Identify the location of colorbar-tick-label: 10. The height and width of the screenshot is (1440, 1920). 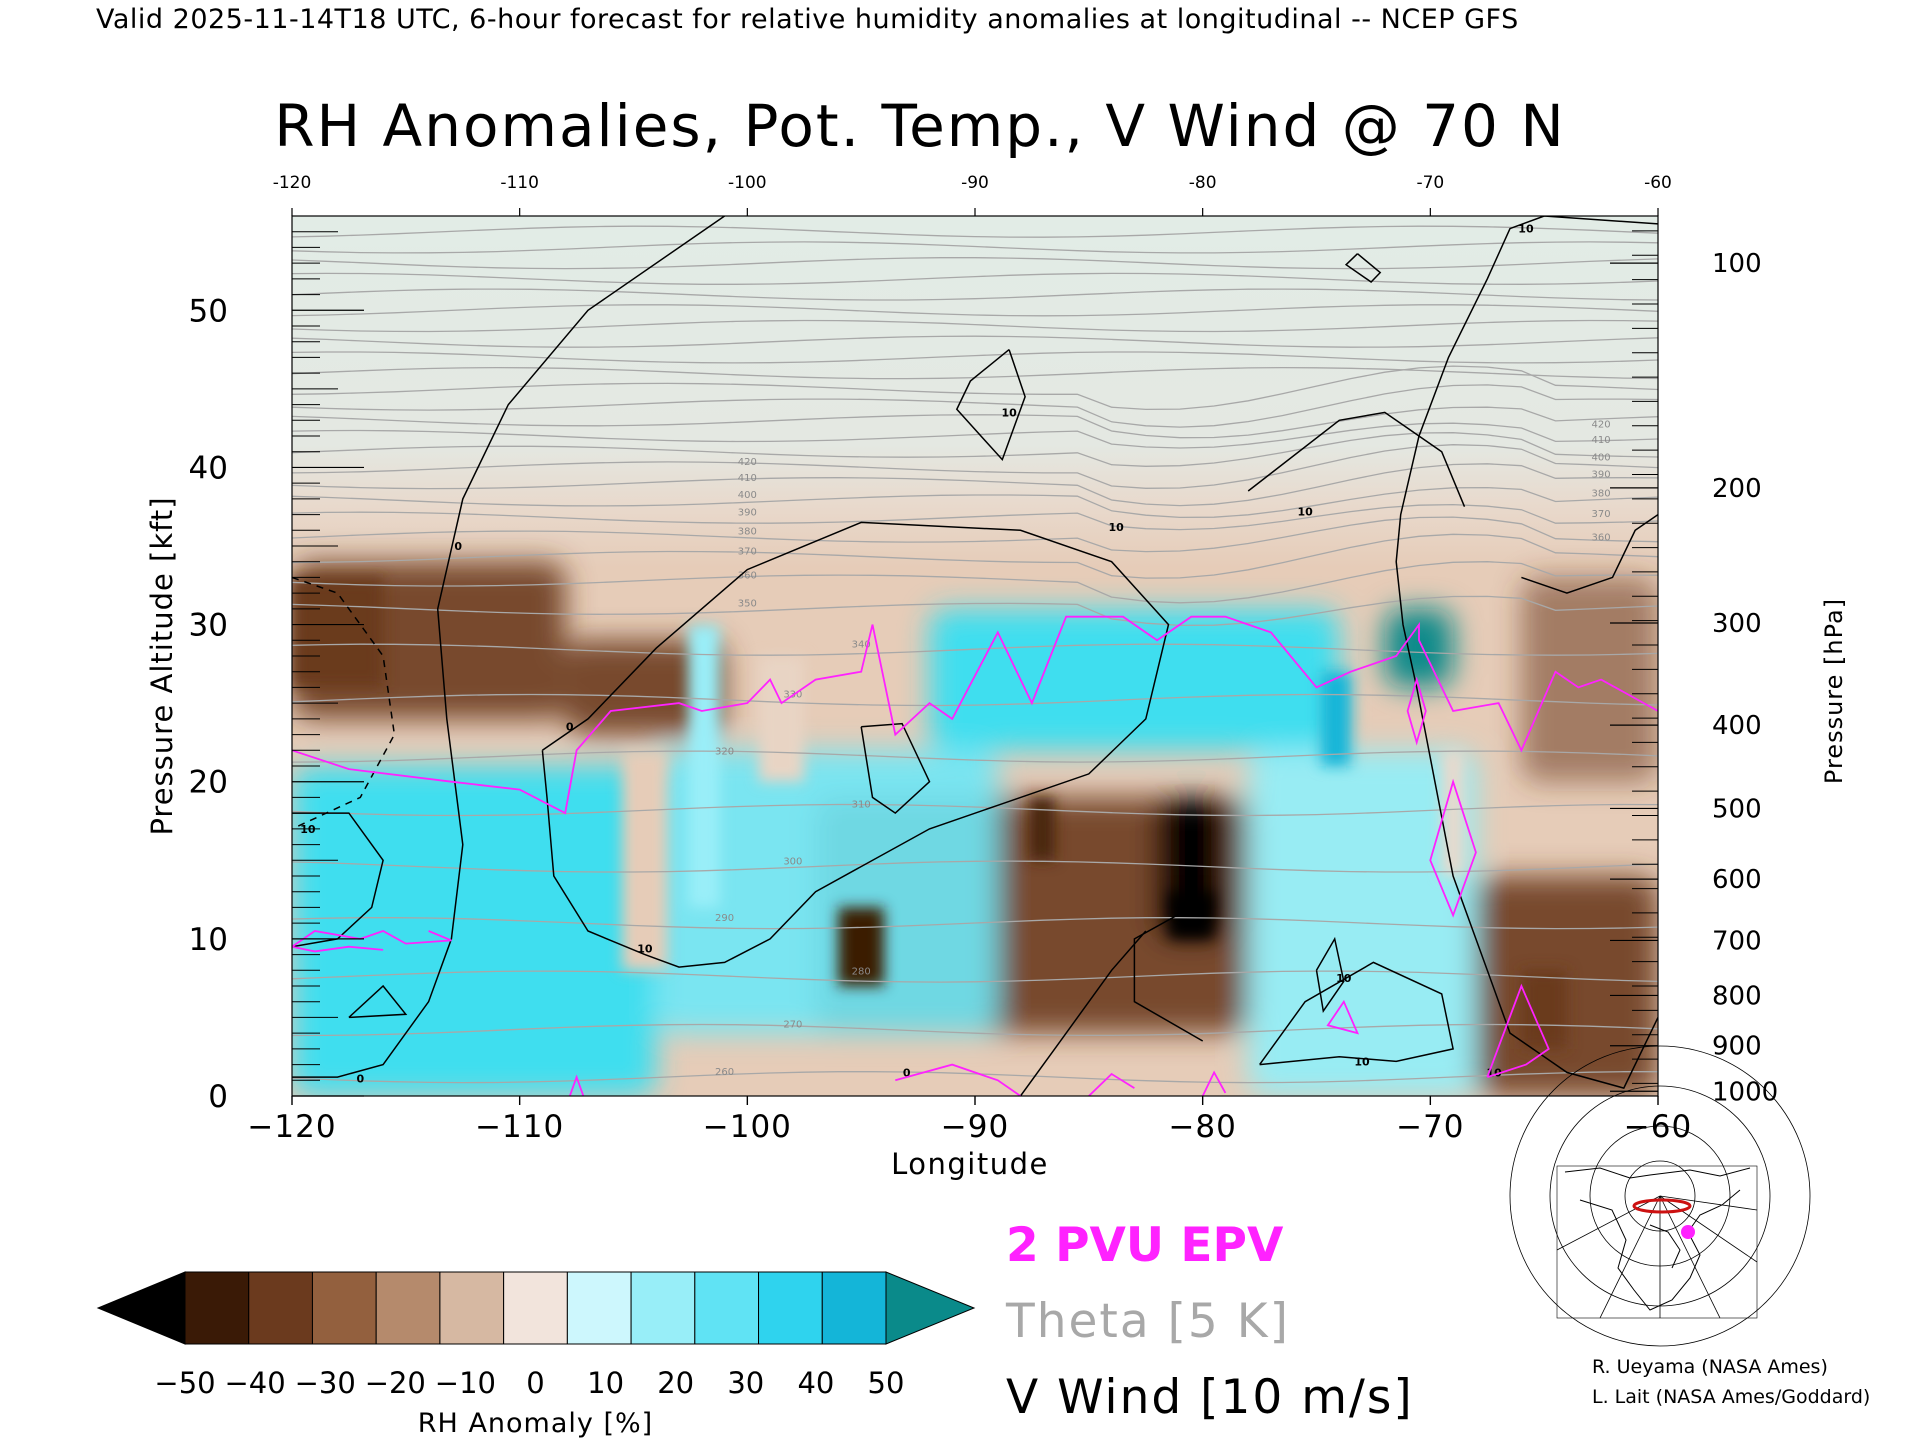
(605, 1383).